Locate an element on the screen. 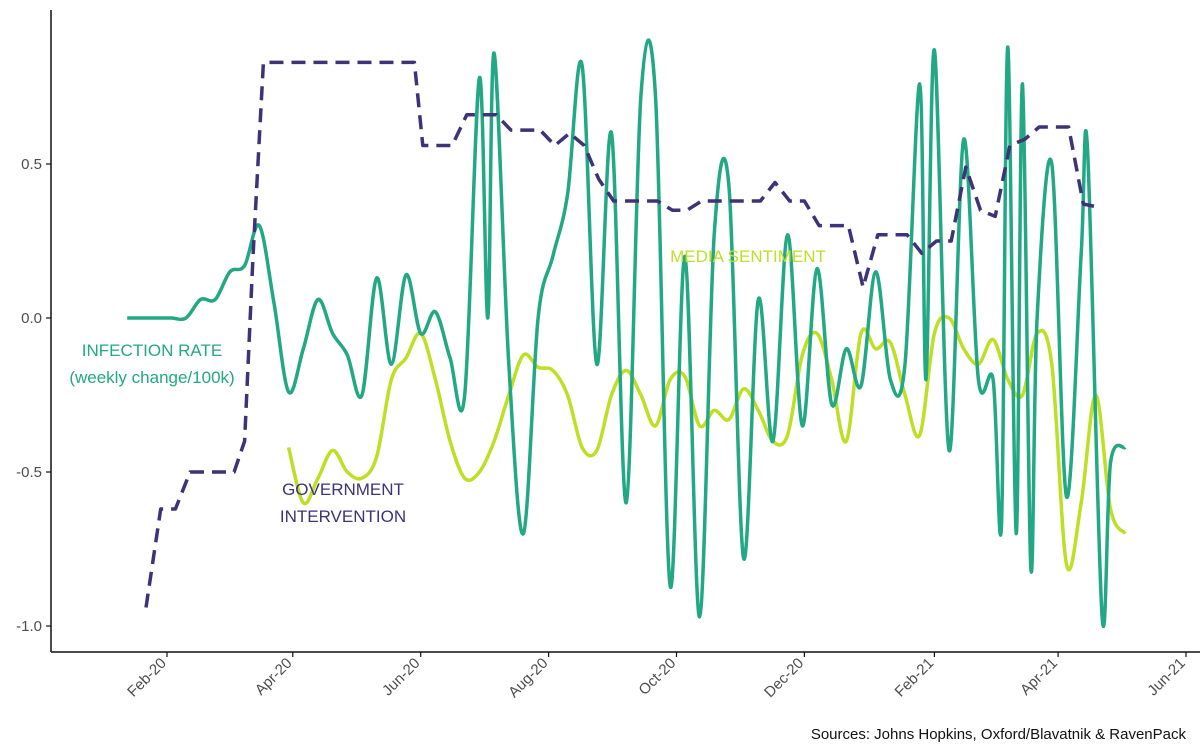 The height and width of the screenshot is (750, 1200). y-tick-label: 0.0 is located at coordinates (31, 318).